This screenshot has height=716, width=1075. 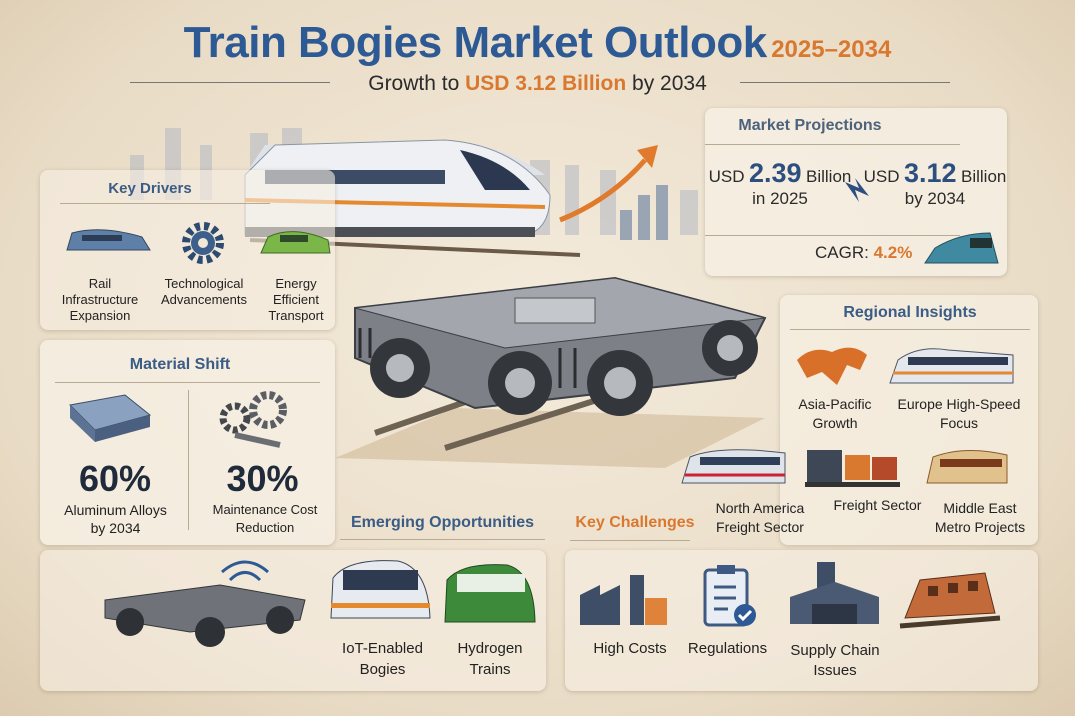 I want to click on challenge-label: Regulations, so click(x=727, y=648).